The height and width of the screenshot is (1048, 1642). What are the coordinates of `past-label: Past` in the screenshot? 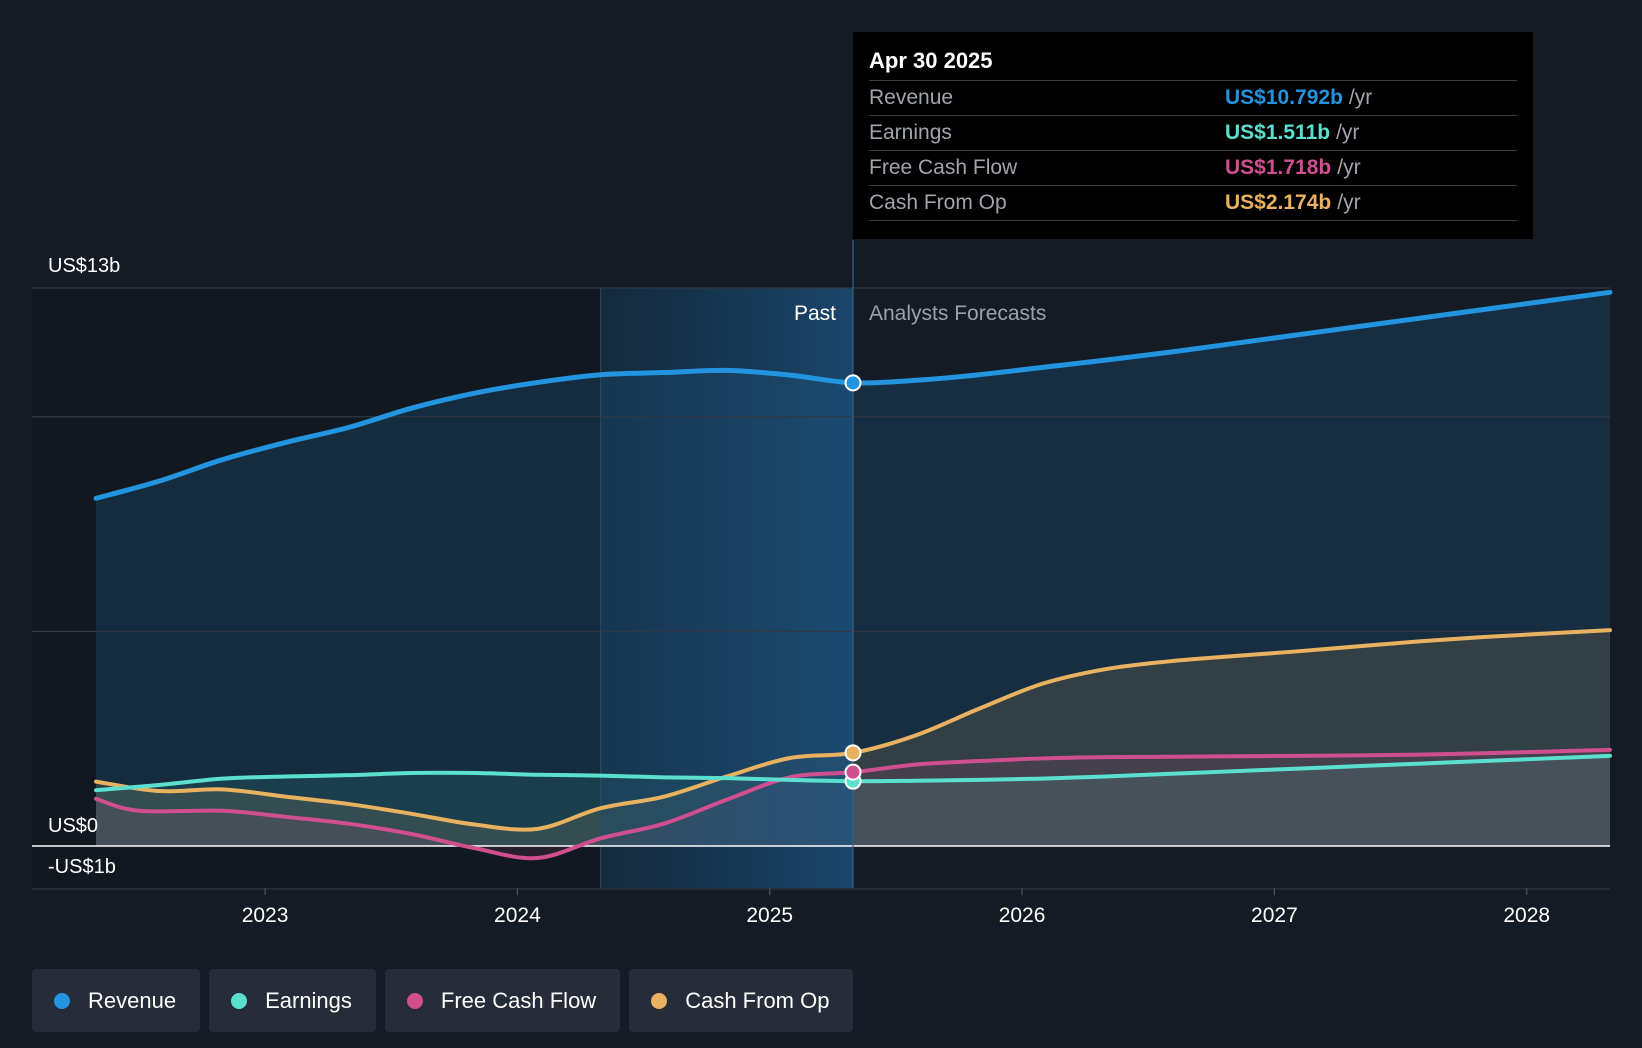 It's located at (815, 313).